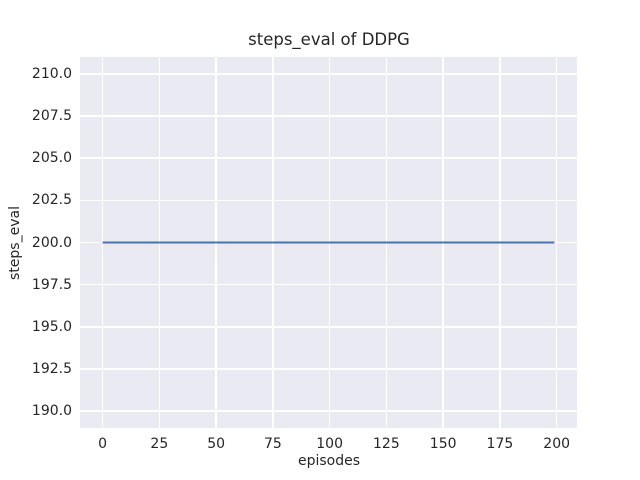 The height and width of the screenshot is (480, 640). What do you see at coordinates (51, 116) in the screenshot?
I see `y-tick-label: 207.5` at bounding box center [51, 116].